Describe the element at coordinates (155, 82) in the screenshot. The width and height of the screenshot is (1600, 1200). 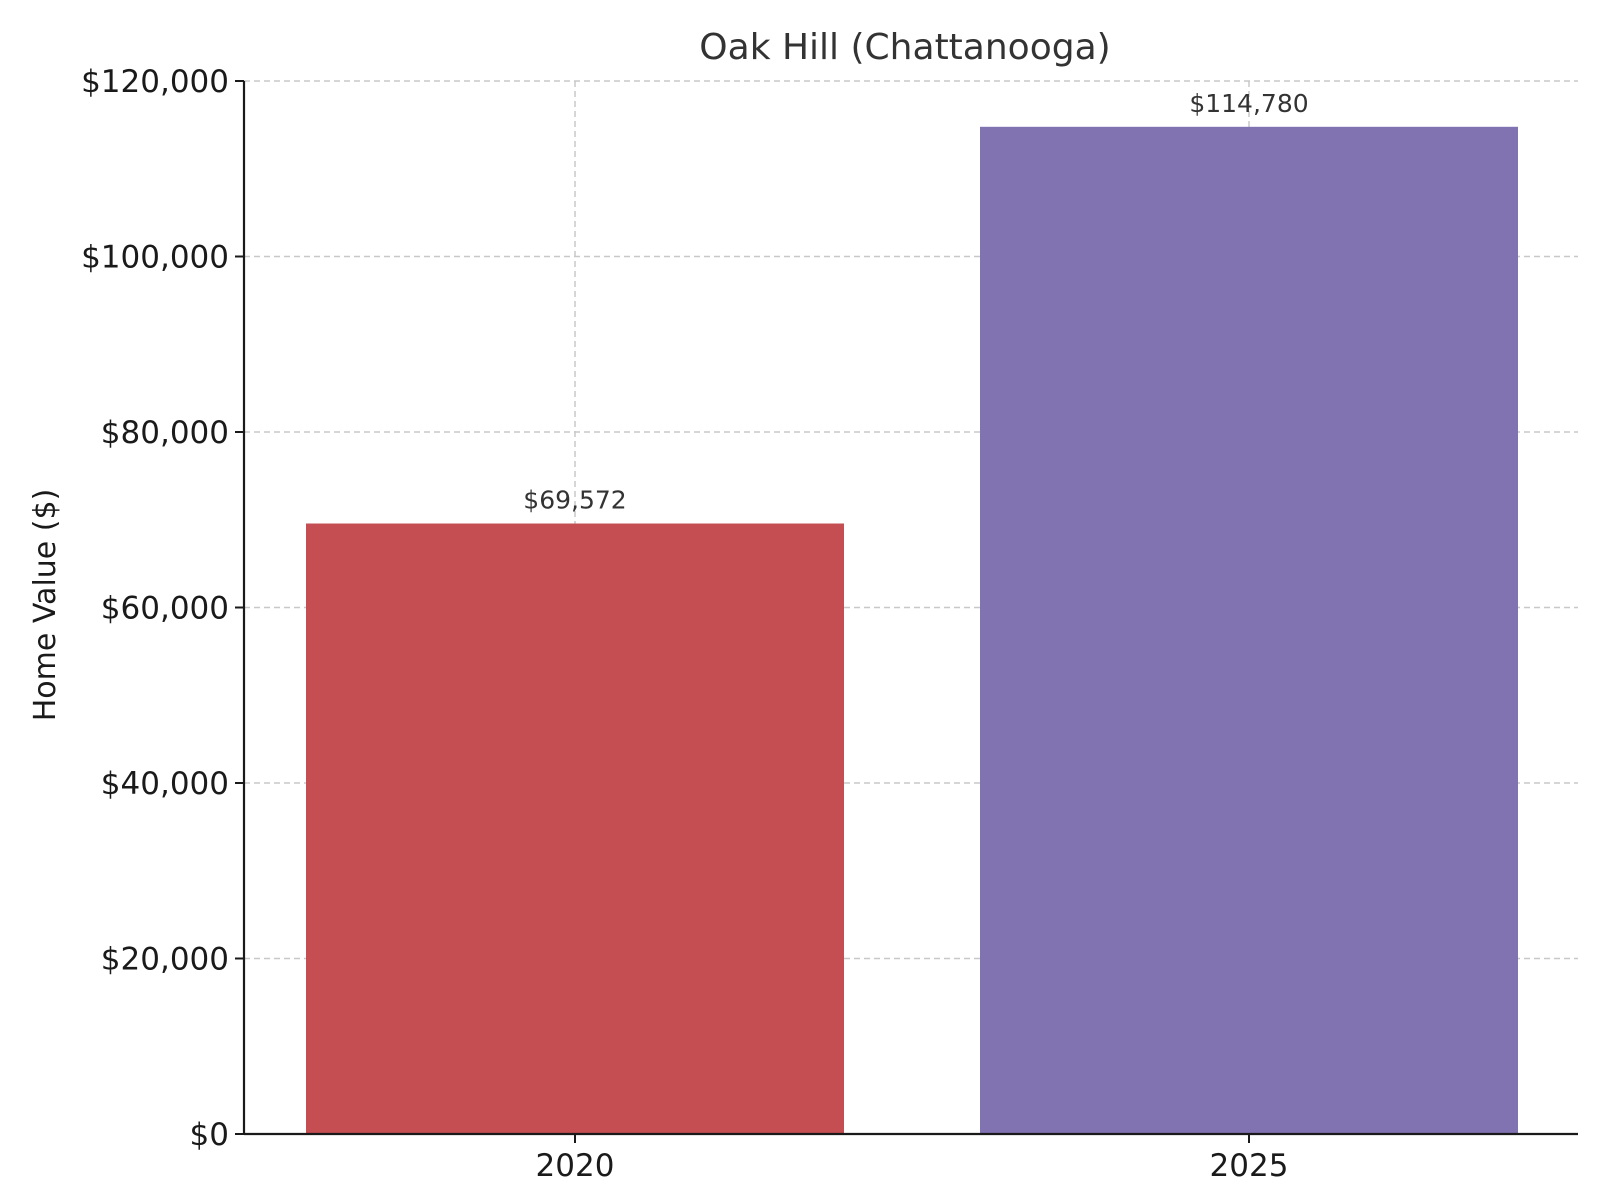
I see `y-tick-label: $120,000` at that location.